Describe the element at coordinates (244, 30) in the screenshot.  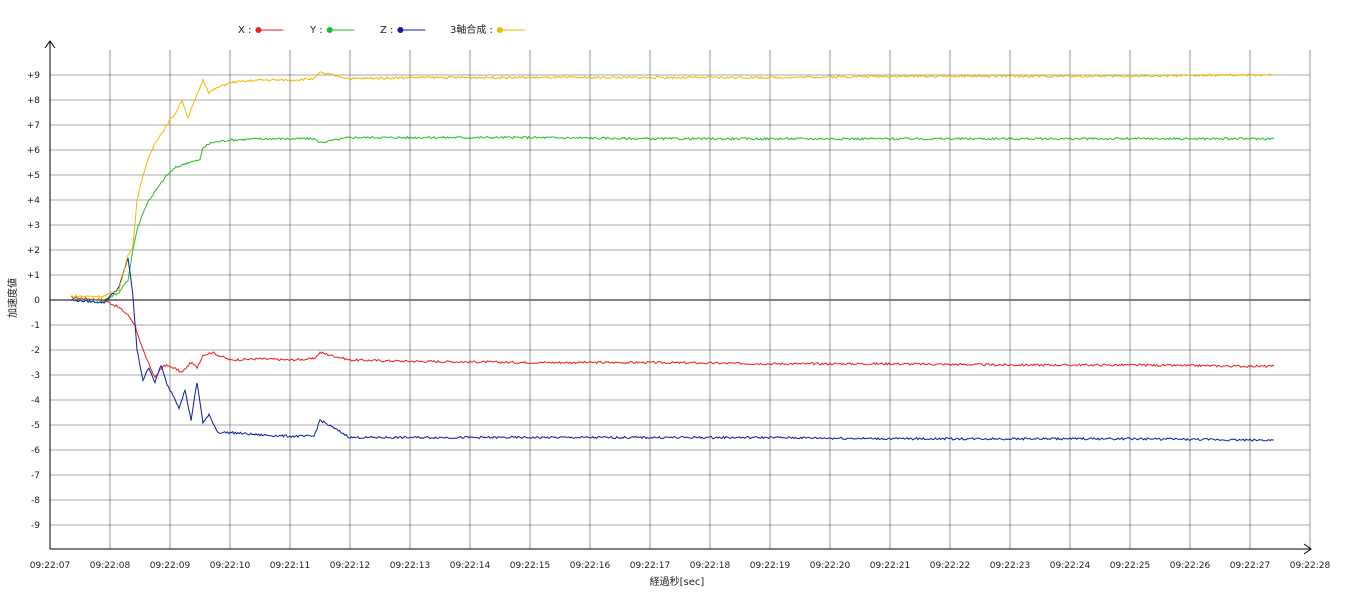
I see `legend-label: X :` at that location.